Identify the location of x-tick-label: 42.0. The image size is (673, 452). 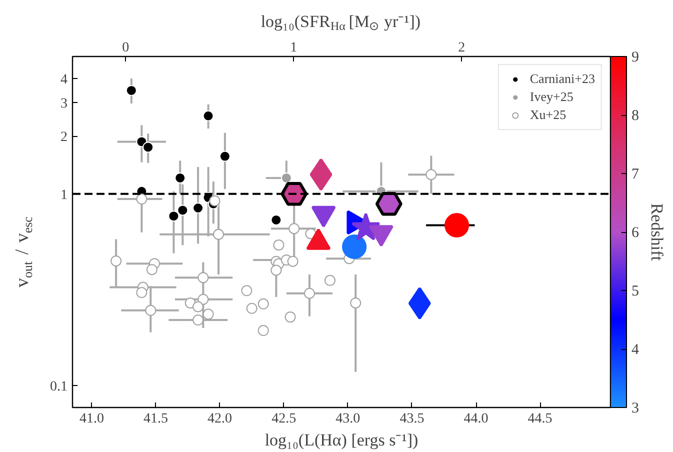
(220, 419).